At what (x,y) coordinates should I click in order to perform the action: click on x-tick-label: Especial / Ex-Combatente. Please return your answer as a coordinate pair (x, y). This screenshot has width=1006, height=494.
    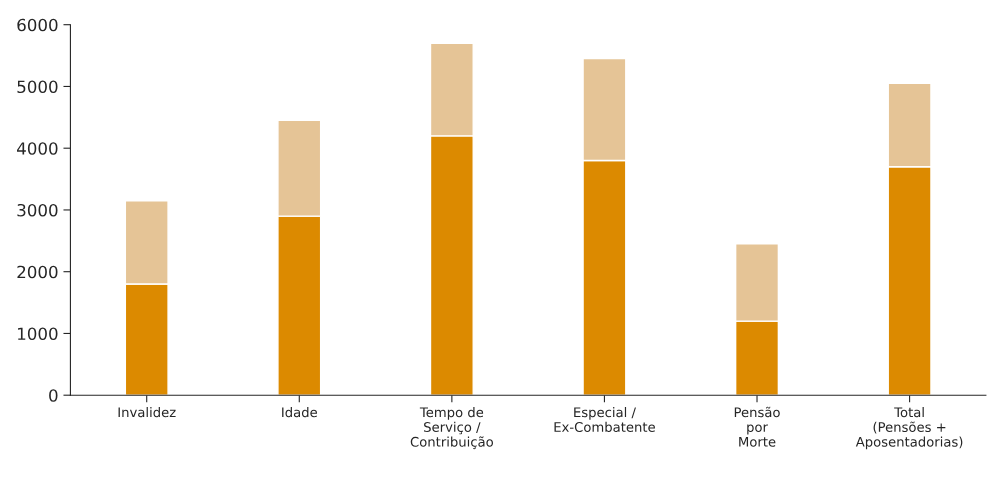
    Looking at the image, I should click on (604, 419).